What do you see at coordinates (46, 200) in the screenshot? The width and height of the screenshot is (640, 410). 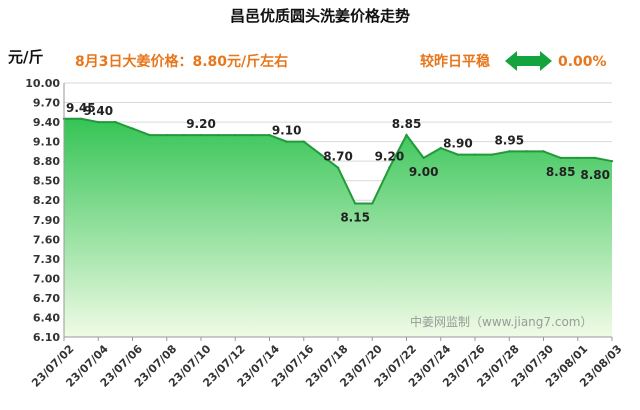 I see `y-tick-label: 8.20` at bounding box center [46, 200].